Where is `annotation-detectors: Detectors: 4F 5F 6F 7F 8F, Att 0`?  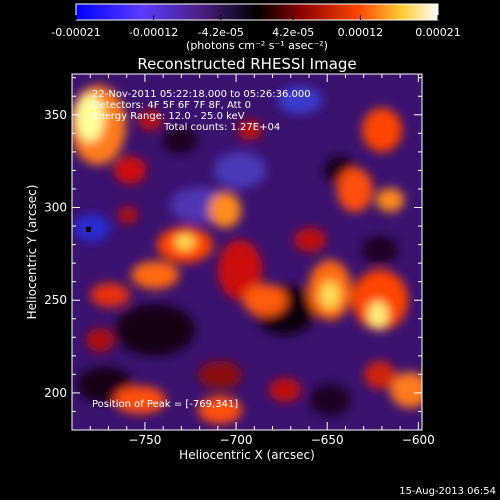
annotation-detectors: Detectors: 4F 5F 6F 7F 8F, Att 0 is located at coordinates (171, 105).